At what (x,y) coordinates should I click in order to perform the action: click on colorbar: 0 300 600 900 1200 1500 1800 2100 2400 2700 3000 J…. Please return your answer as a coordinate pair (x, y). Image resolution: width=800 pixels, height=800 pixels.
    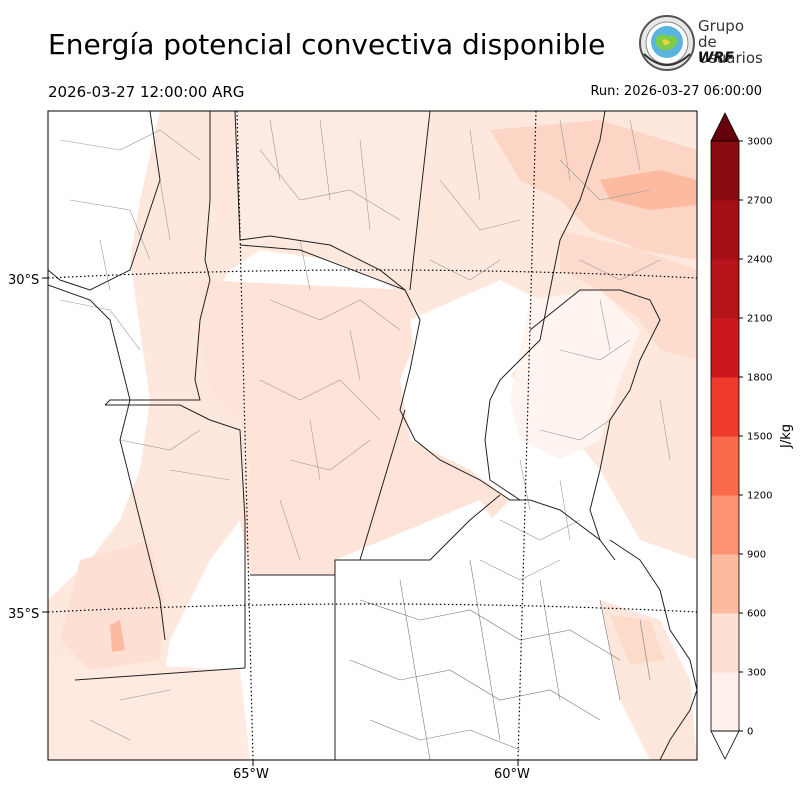
    Looking at the image, I should click on (752, 436).